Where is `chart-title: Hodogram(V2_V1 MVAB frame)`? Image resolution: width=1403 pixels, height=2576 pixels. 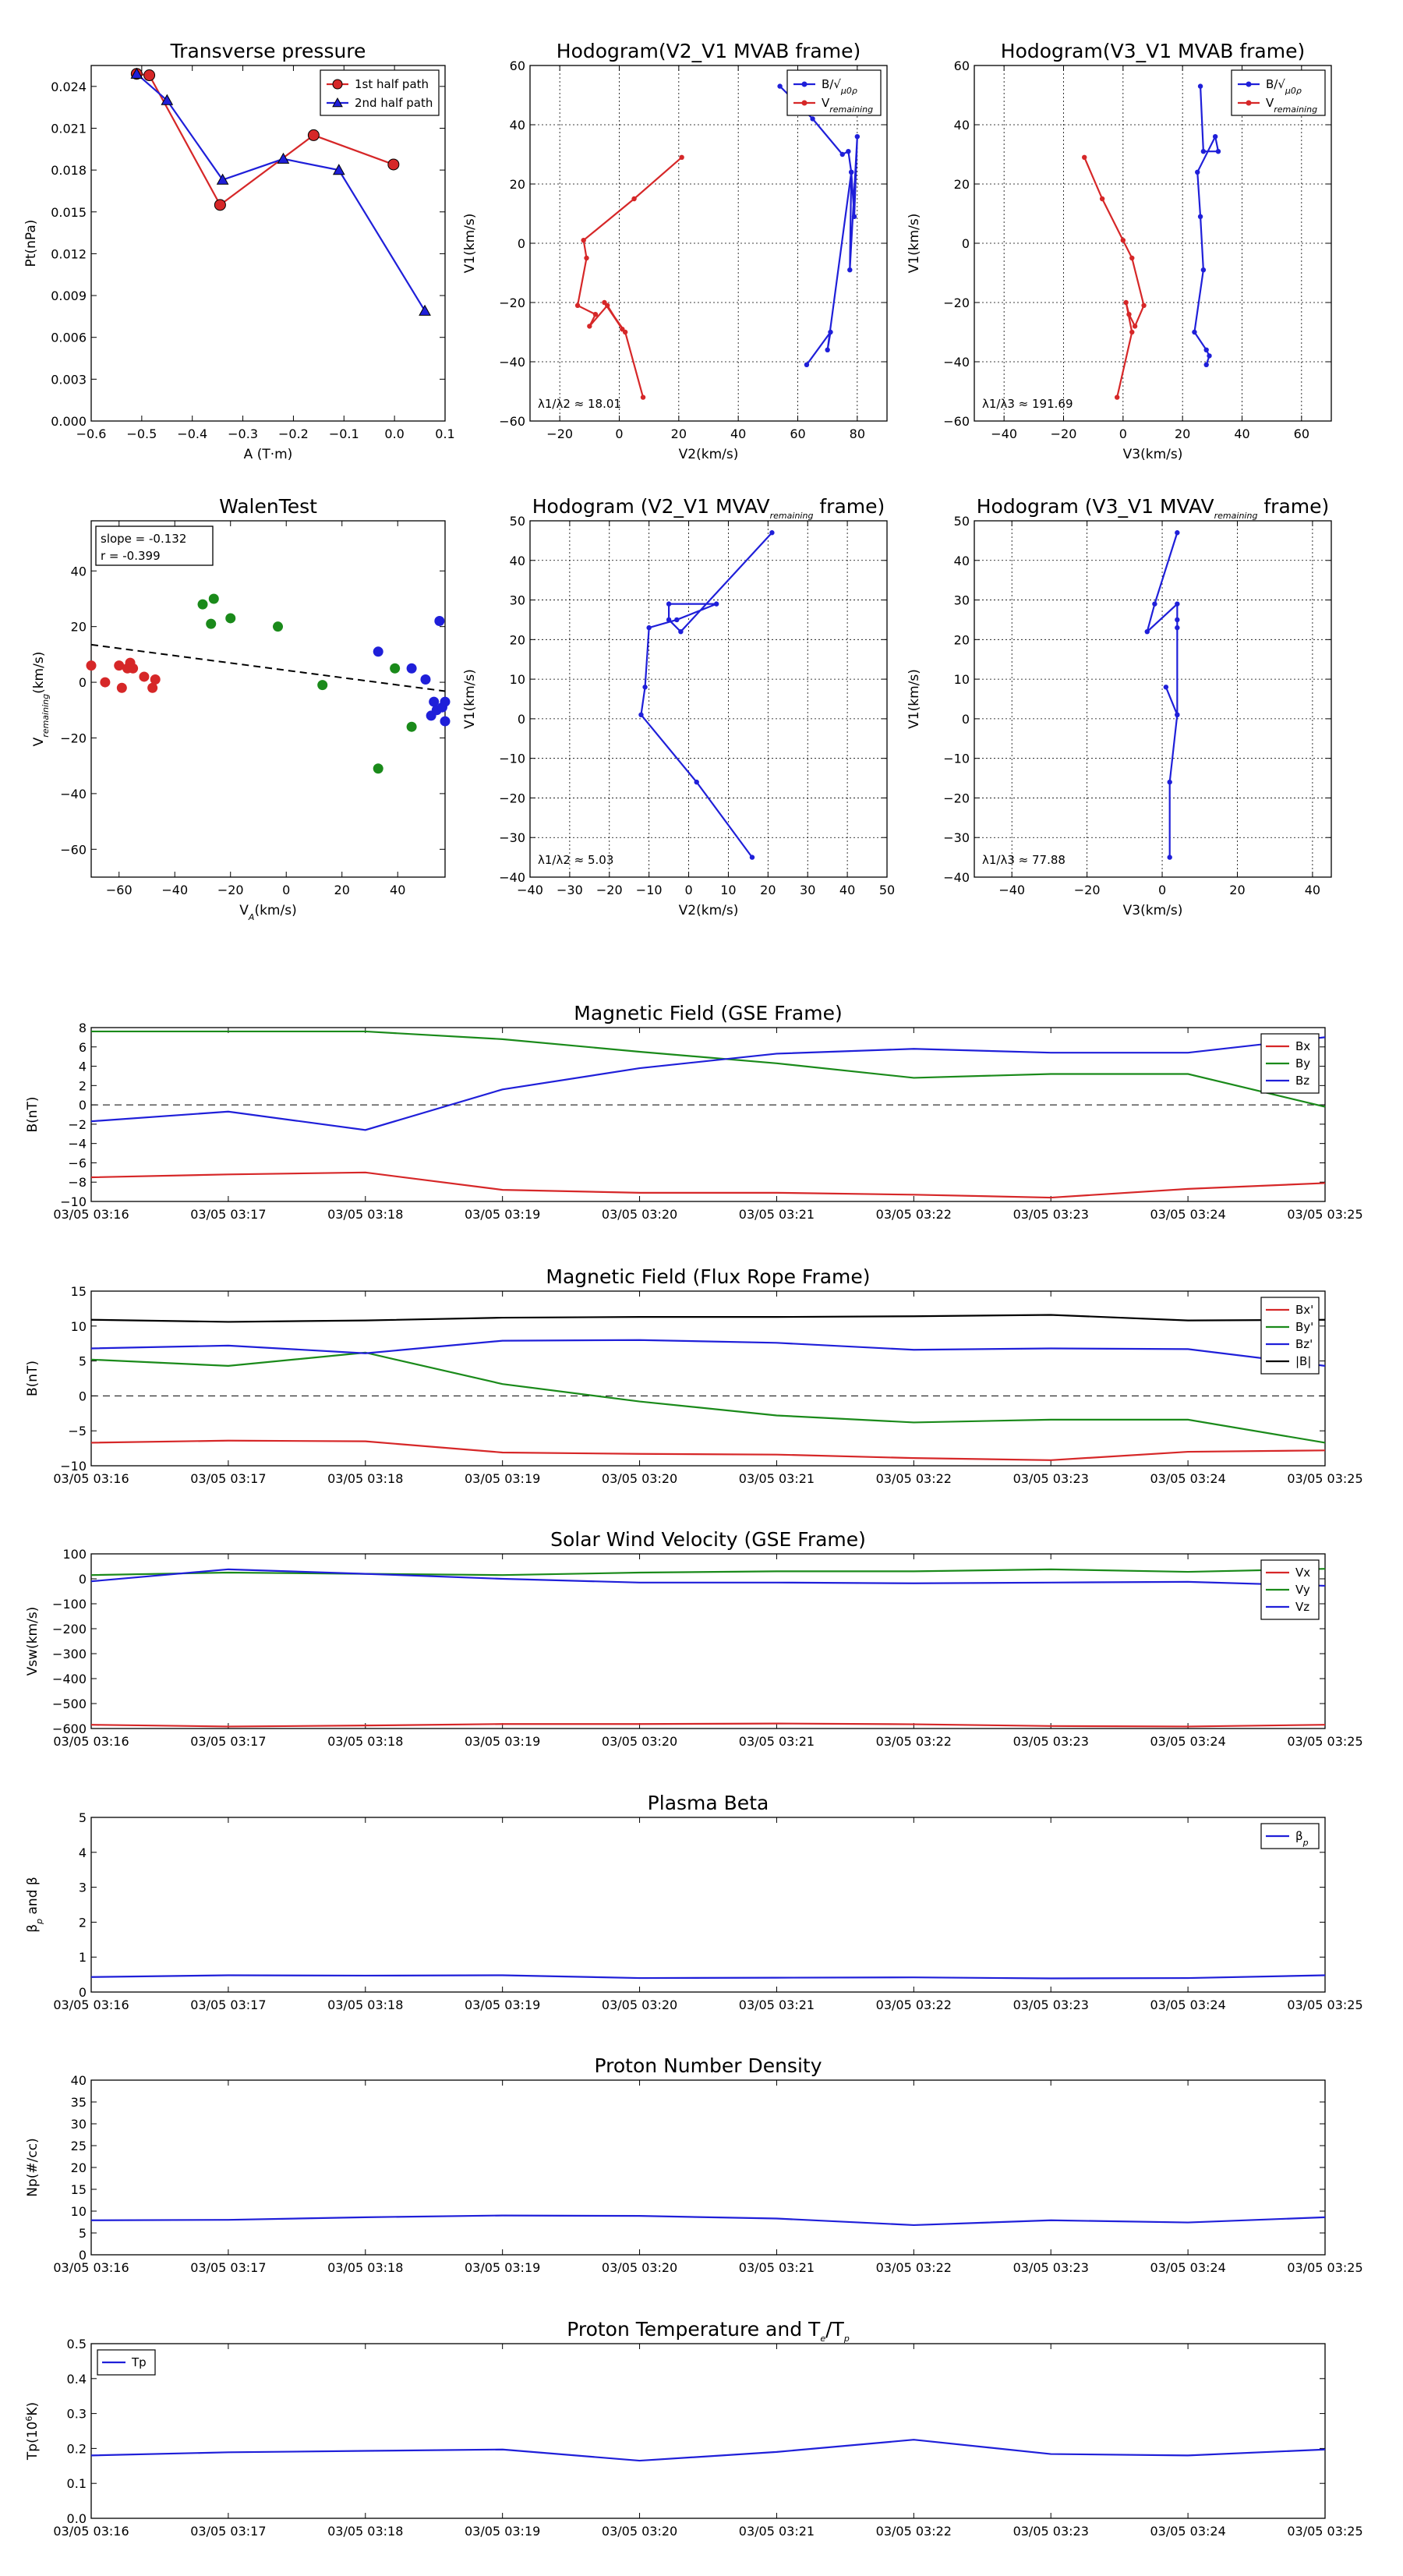 chart-title: Hodogram(V2_V1 MVAB frame) is located at coordinates (709, 51).